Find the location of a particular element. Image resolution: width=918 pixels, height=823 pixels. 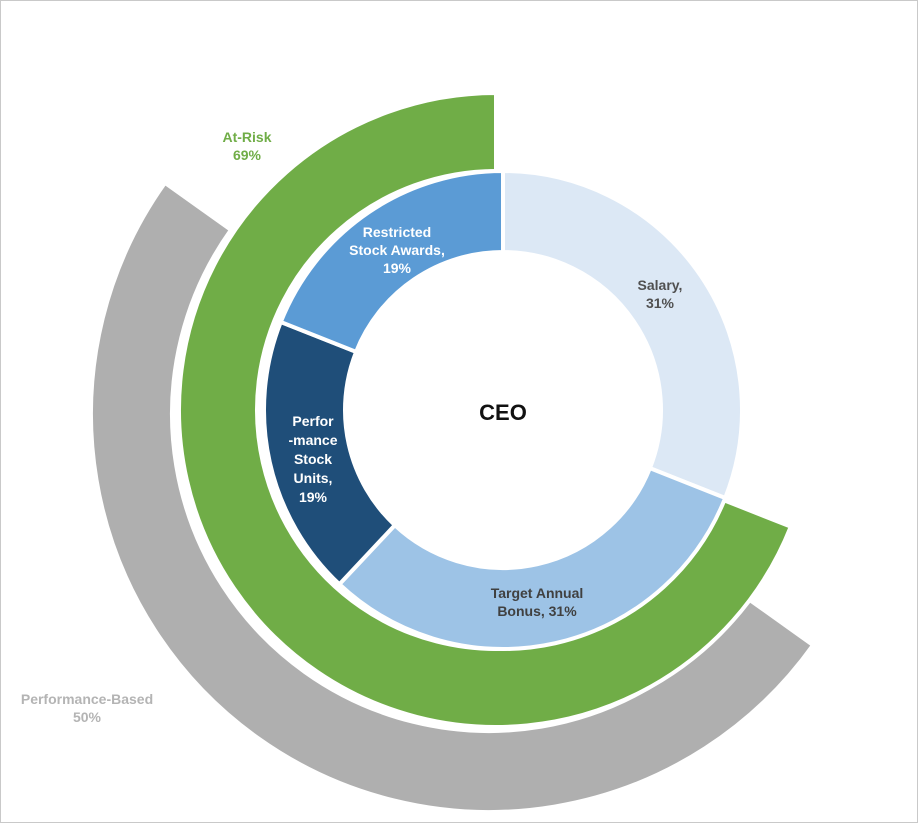

slice-label-target-annual-line: Target Annual is located at coordinates (537, 593).